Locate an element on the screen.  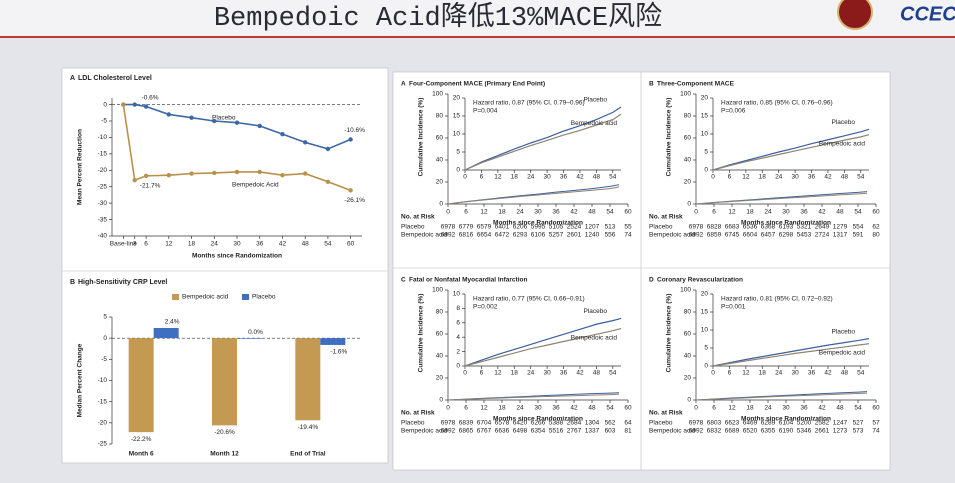
table-cell: 6293 is located at coordinates (520, 235).